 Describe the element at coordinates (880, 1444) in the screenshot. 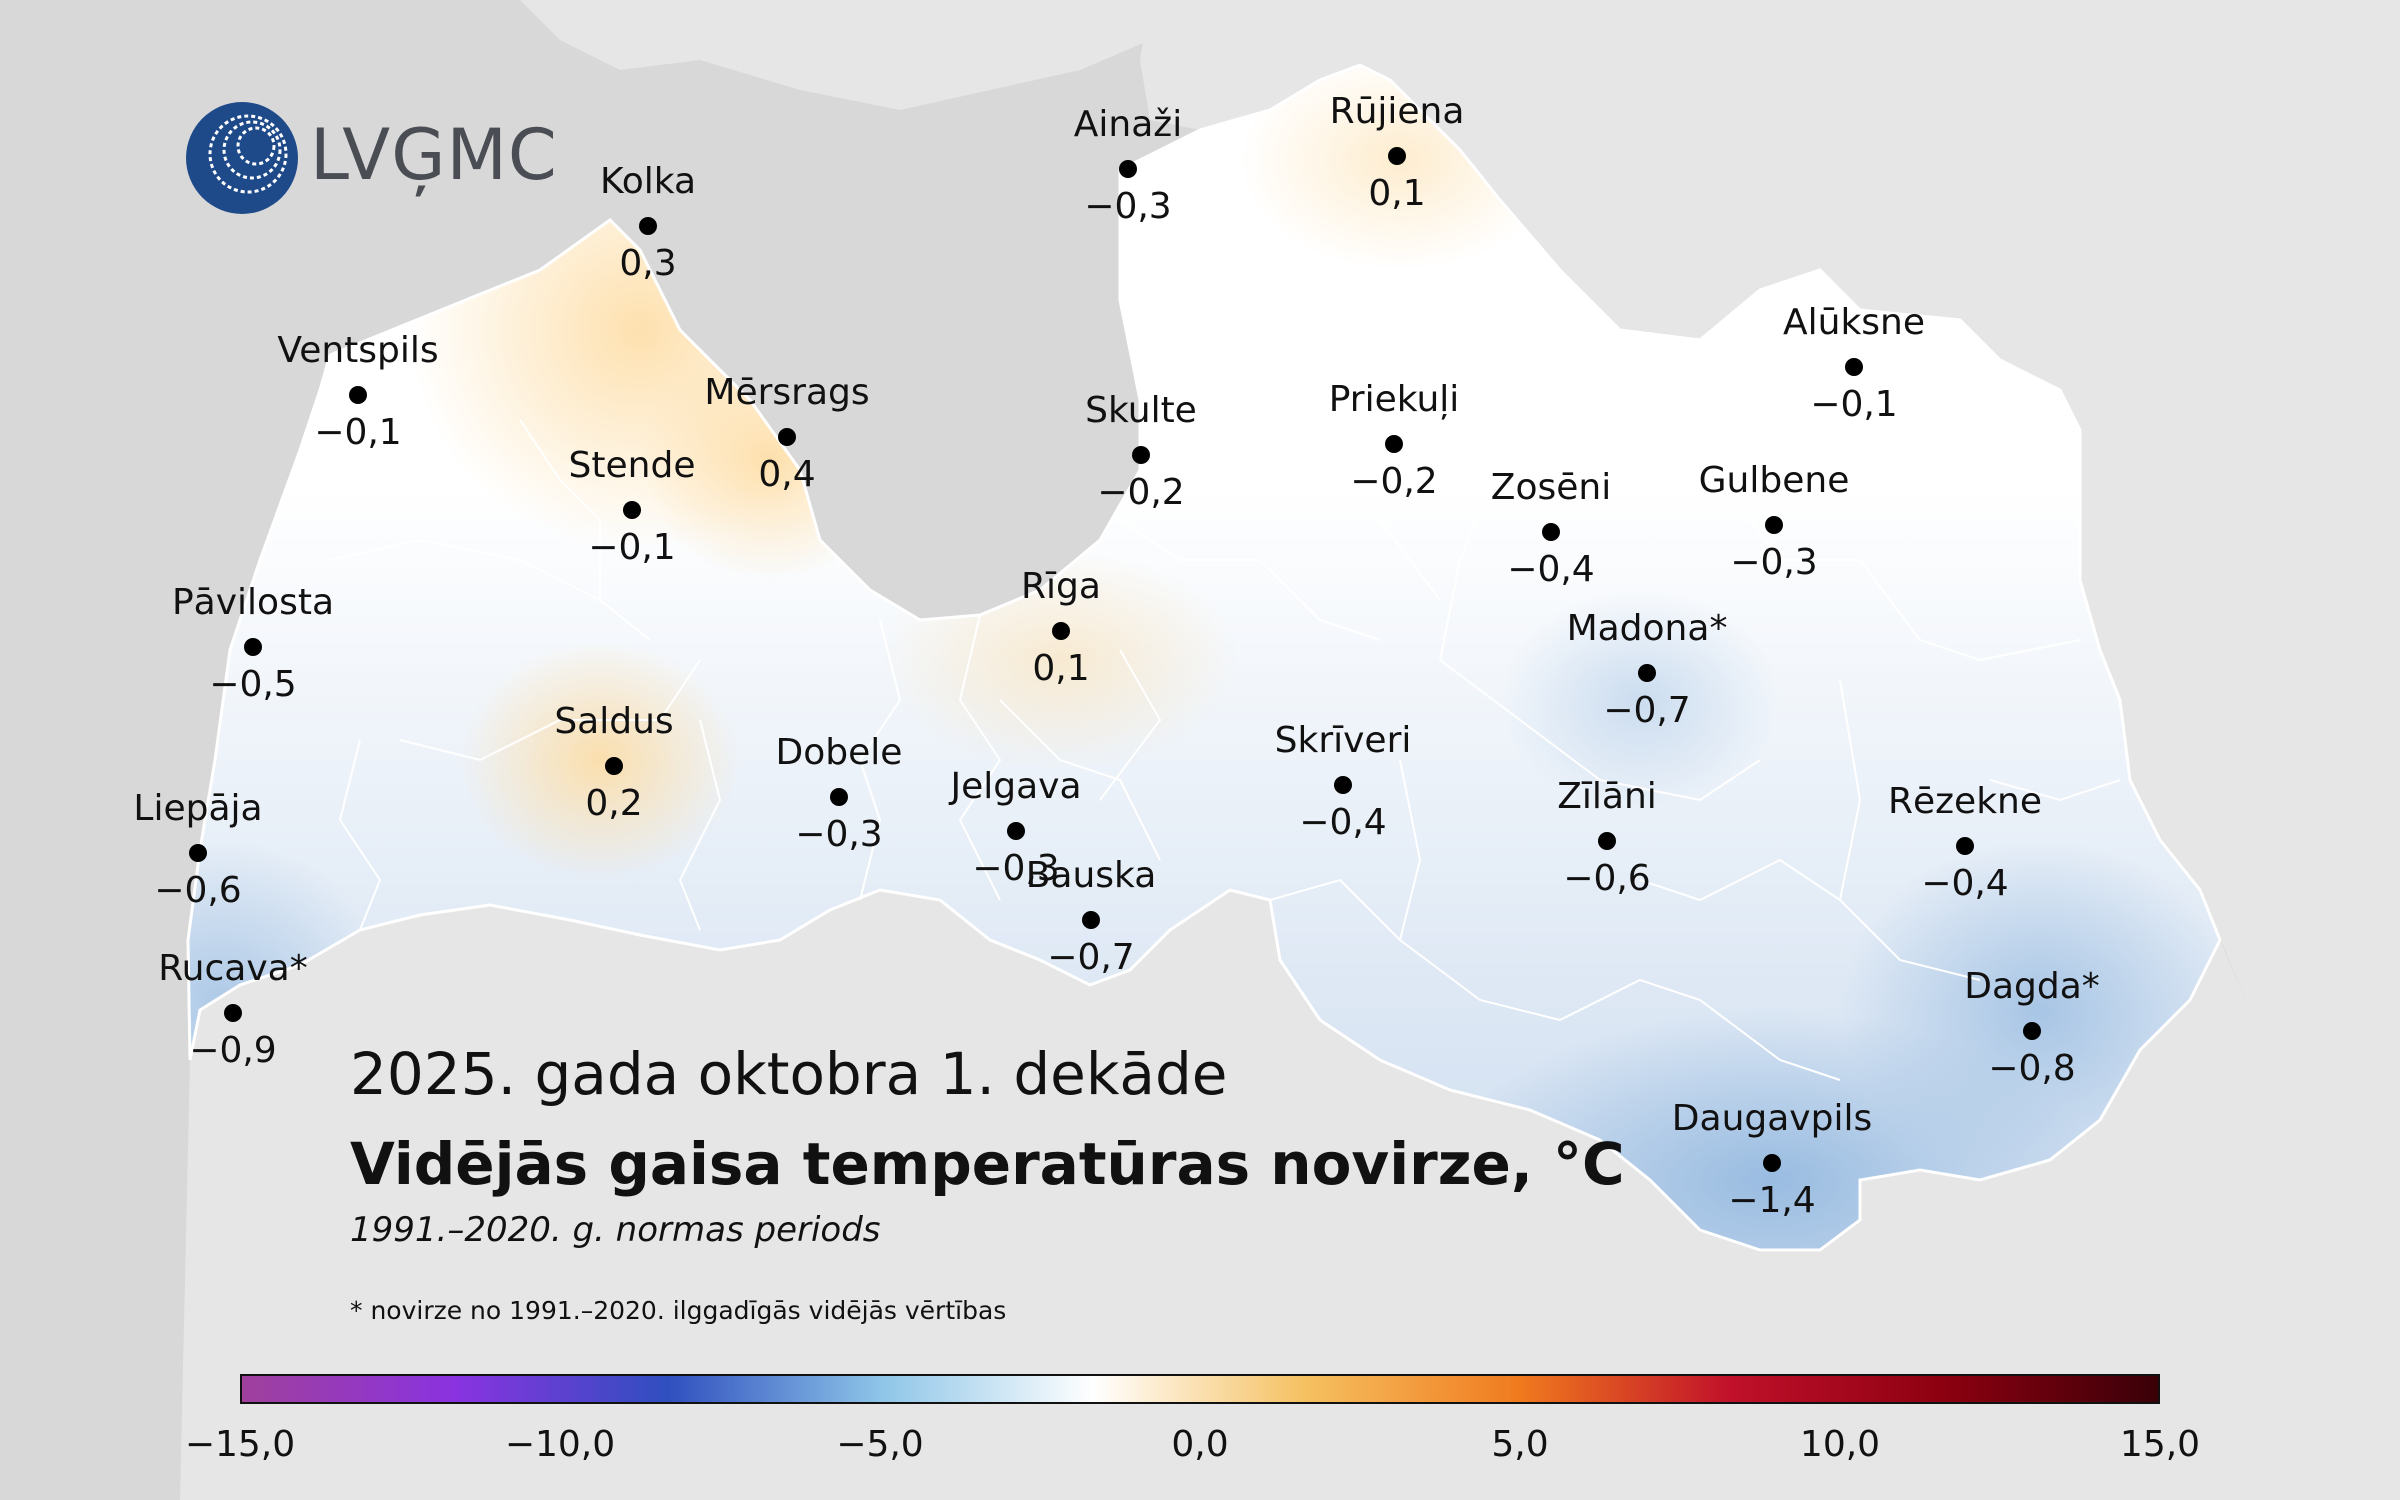

I see `color-scale-tick-label: −5,0` at that location.